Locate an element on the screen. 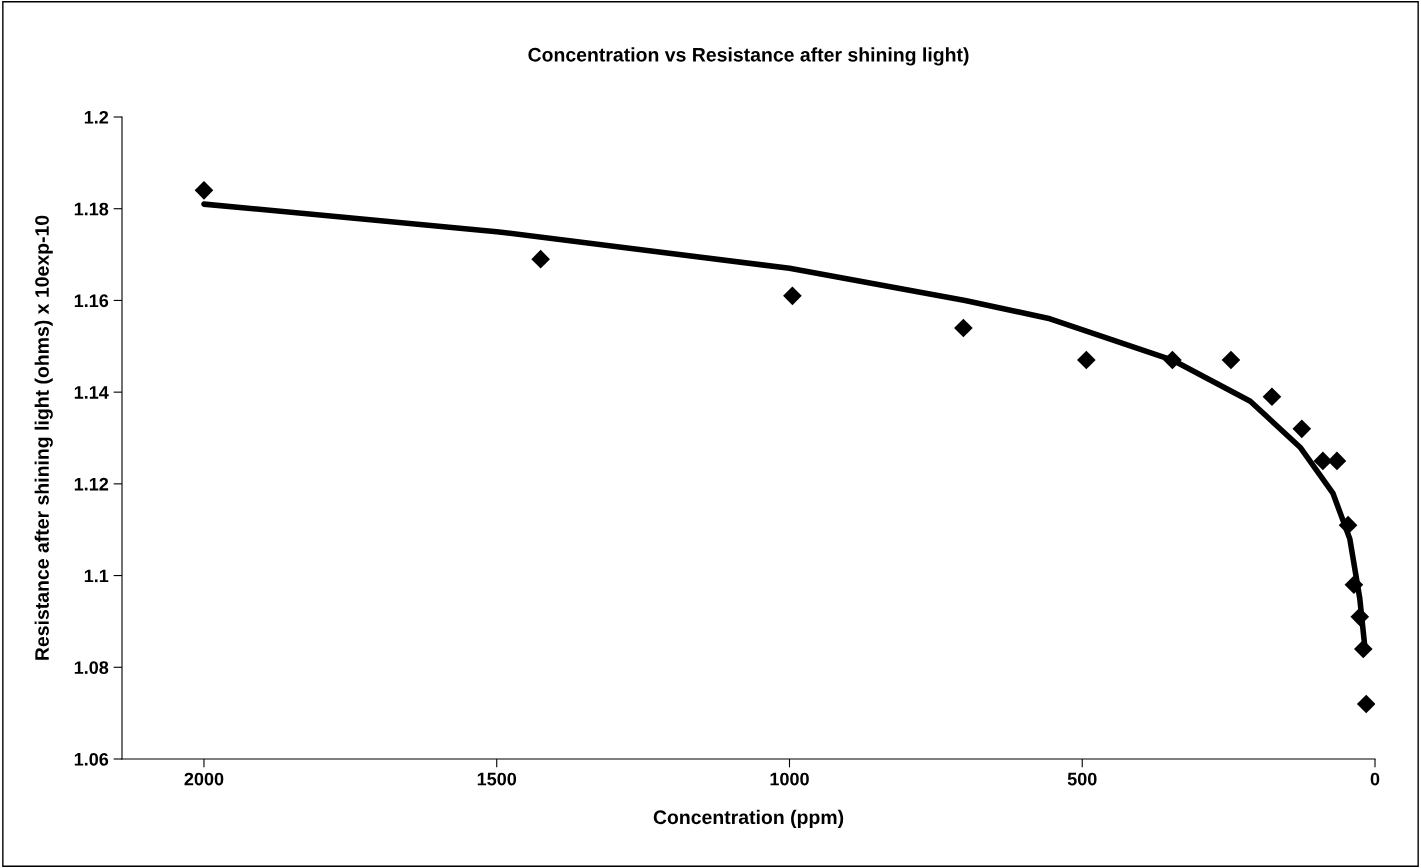 This screenshot has width=1421, height=868. y-tick-label: 1.06 is located at coordinates (91, 759).